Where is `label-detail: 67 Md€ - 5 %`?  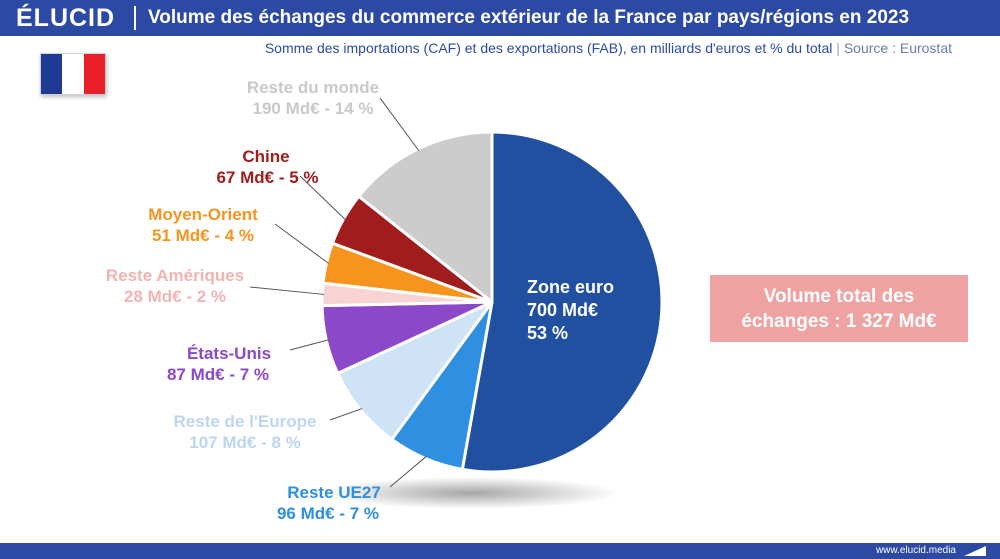
label-detail: 67 Md€ - 5 % is located at coordinates (267, 177).